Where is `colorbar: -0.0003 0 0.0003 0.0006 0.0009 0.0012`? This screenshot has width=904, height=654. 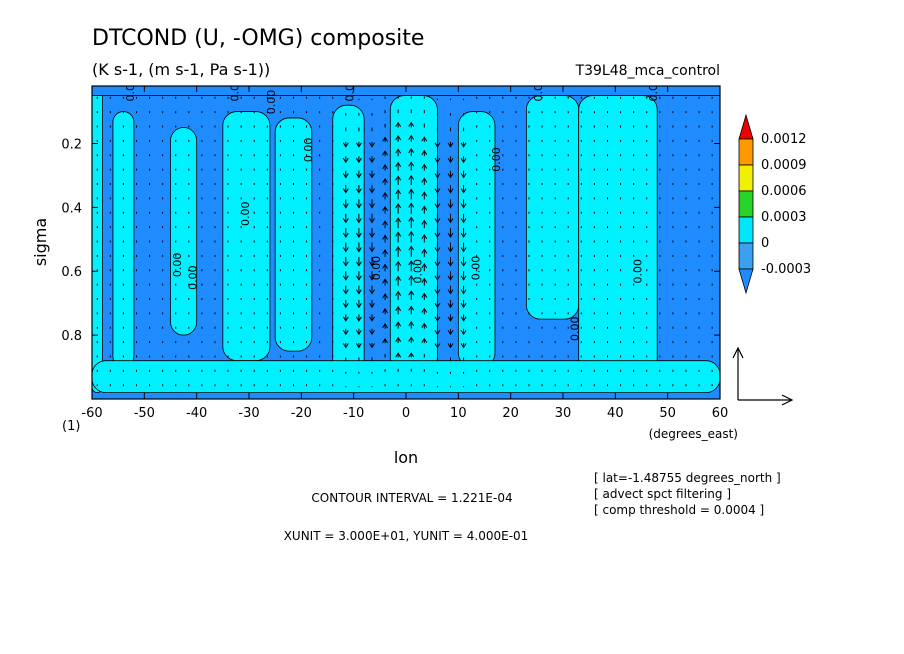
colorbar: -0.0003 0 0.0003 0.0006 0.0009 0.0012 is located at coordinates (774, 204).